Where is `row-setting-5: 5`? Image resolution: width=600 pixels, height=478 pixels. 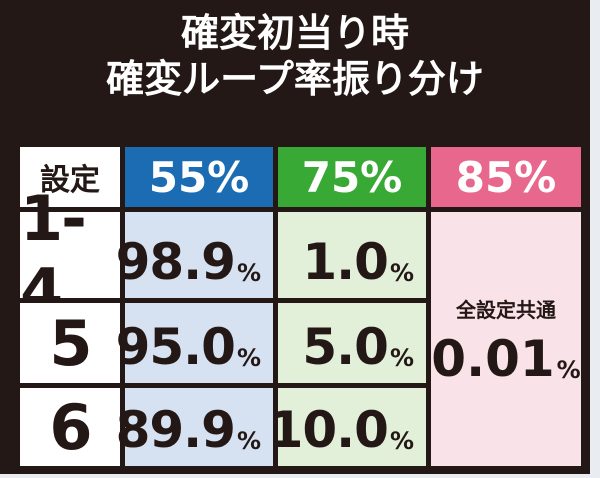 row-setting-5: 5 is located at coordinates (70, 343).